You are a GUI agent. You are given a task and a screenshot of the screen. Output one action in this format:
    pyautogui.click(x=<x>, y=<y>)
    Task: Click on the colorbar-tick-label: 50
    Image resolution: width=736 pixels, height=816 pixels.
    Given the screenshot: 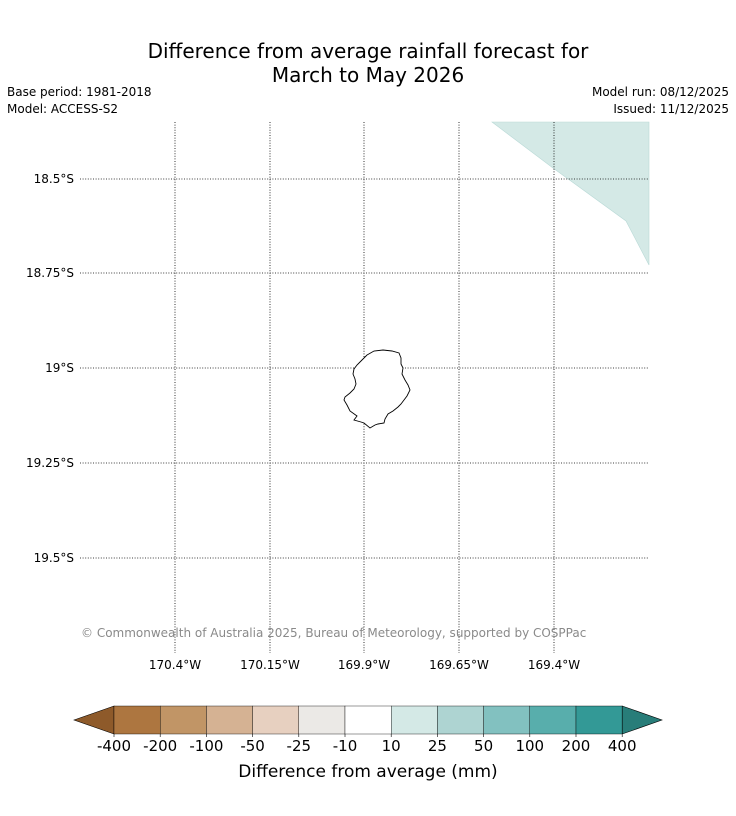 What is the action you would take?
    pyautogui.click(x=483, y=746)
    